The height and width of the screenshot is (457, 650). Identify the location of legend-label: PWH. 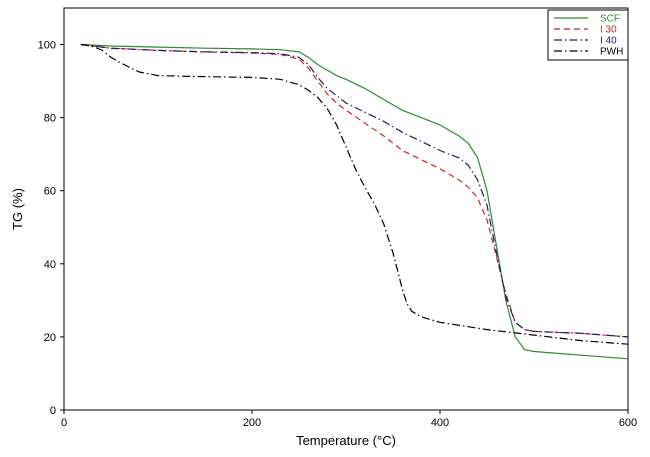
(611, 52).